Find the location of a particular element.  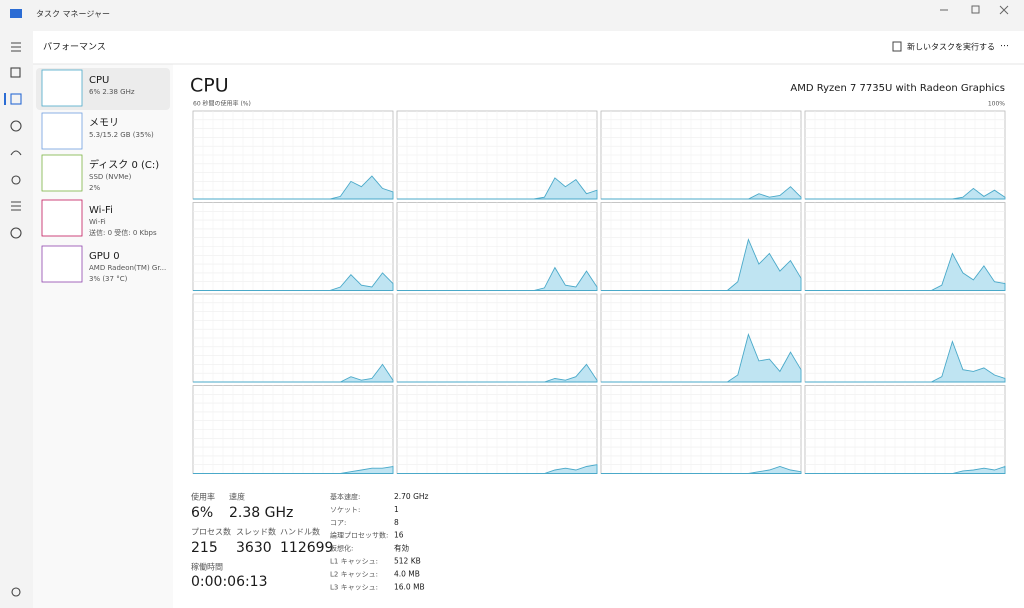

app-icon is located at coordinates (16, 13).